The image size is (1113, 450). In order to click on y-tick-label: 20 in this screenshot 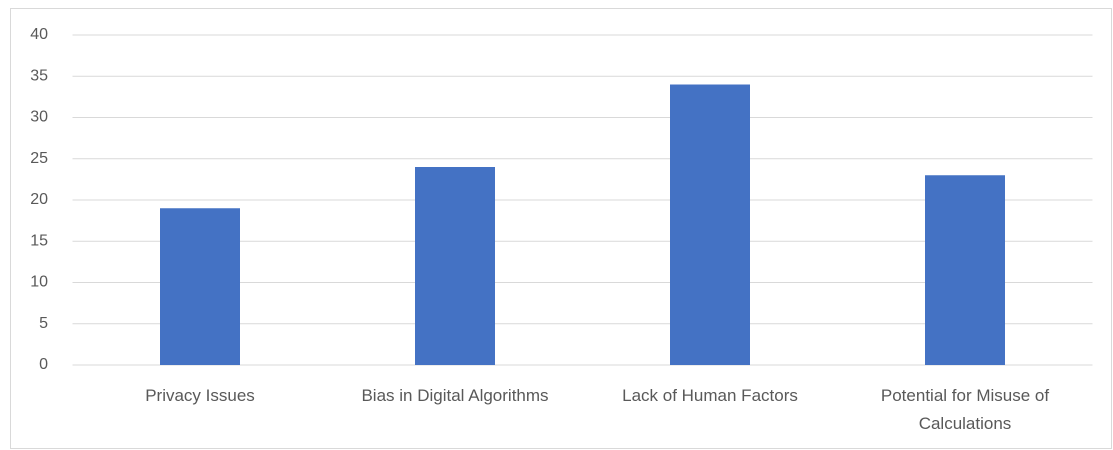, I will do `click(39, 199)`.